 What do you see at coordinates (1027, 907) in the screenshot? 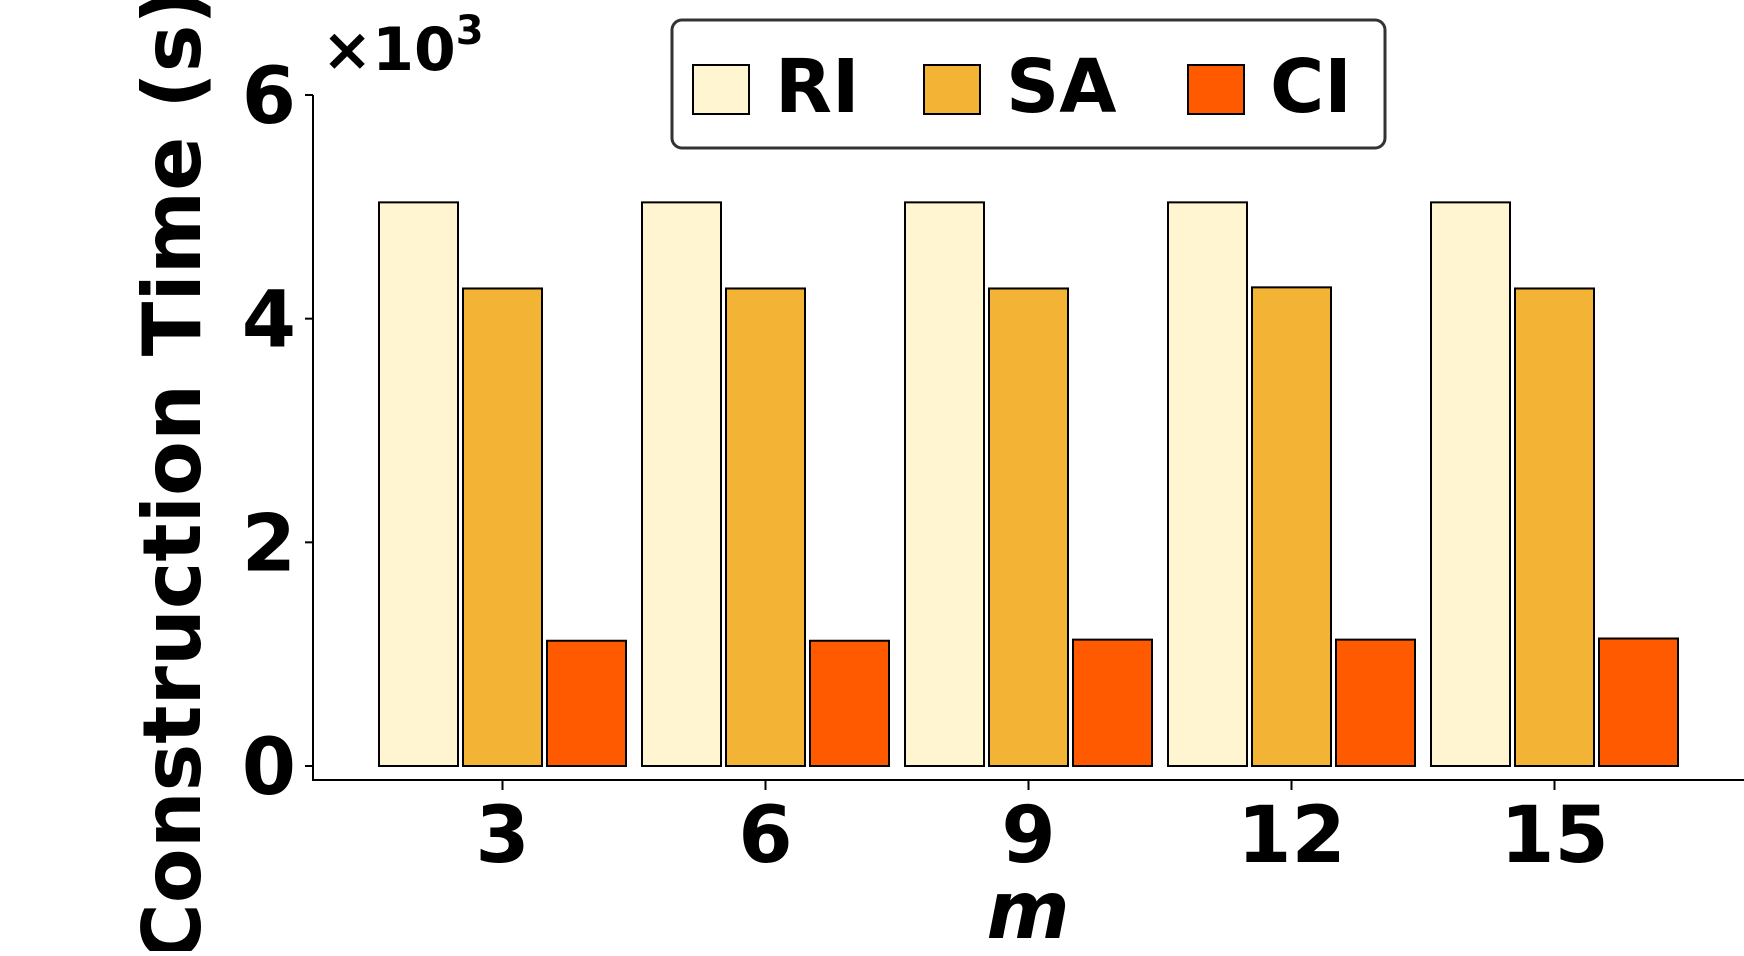
I see `x-axis-title: m` at bounding box center [1027, 907].